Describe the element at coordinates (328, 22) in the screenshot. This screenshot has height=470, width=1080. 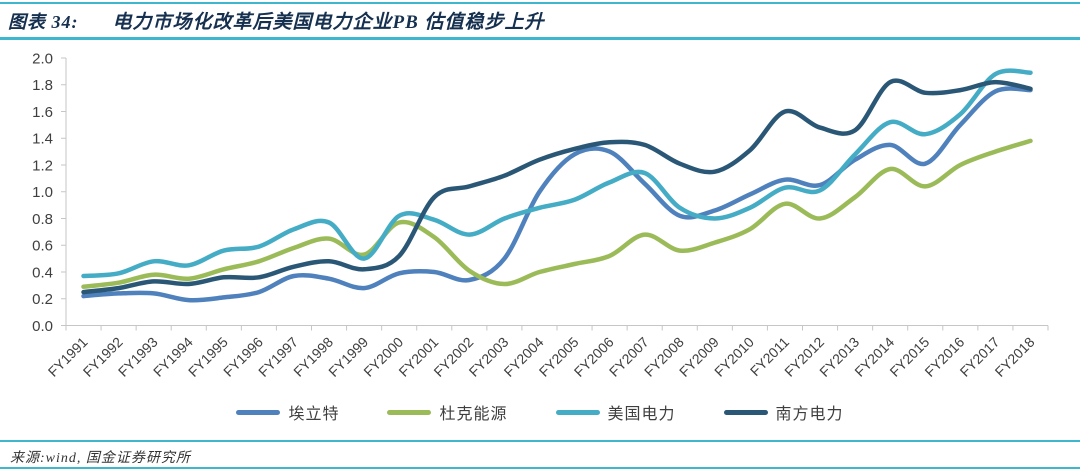
I see `figure-title: 电力市场化改革后美国电力企业PB 估值稳步上升` at that location.